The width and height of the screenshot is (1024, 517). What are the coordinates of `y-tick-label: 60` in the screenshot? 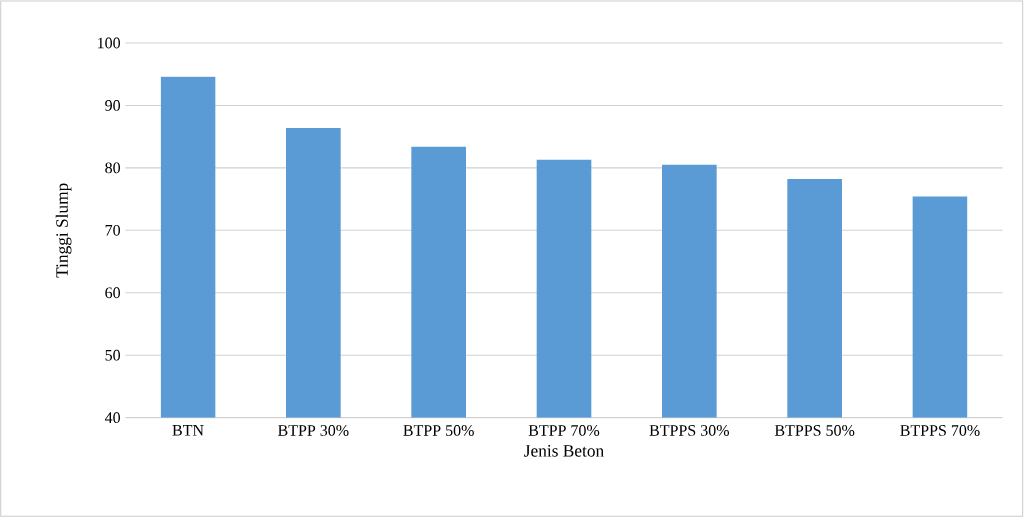 It's located at (113, 293).